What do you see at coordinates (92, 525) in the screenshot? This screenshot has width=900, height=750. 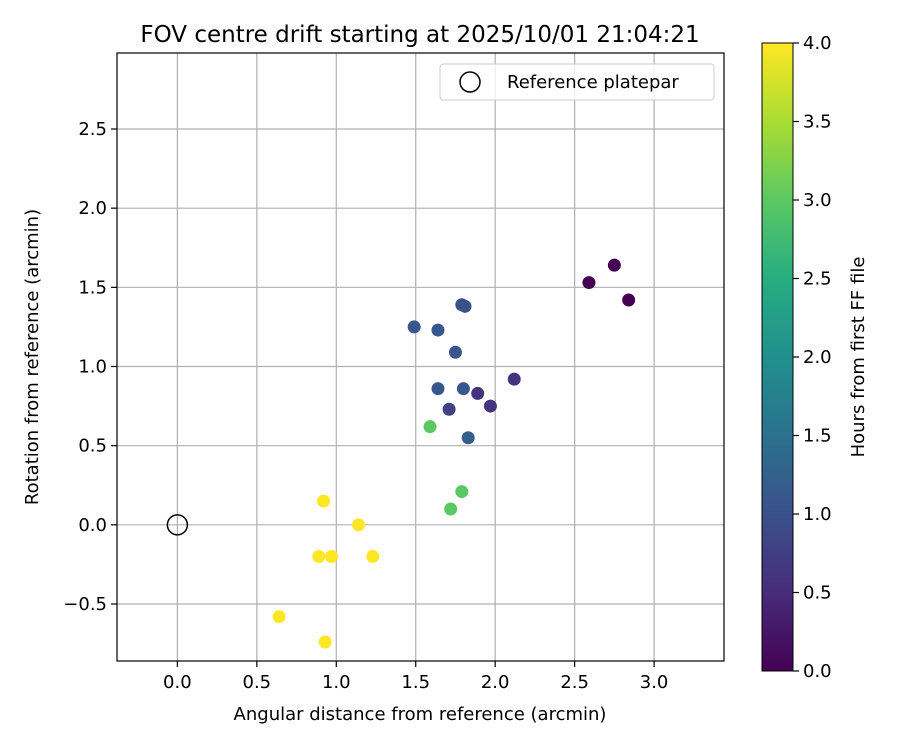 I see `y-tick-label: 0.0` at bounding box center [92, 525].